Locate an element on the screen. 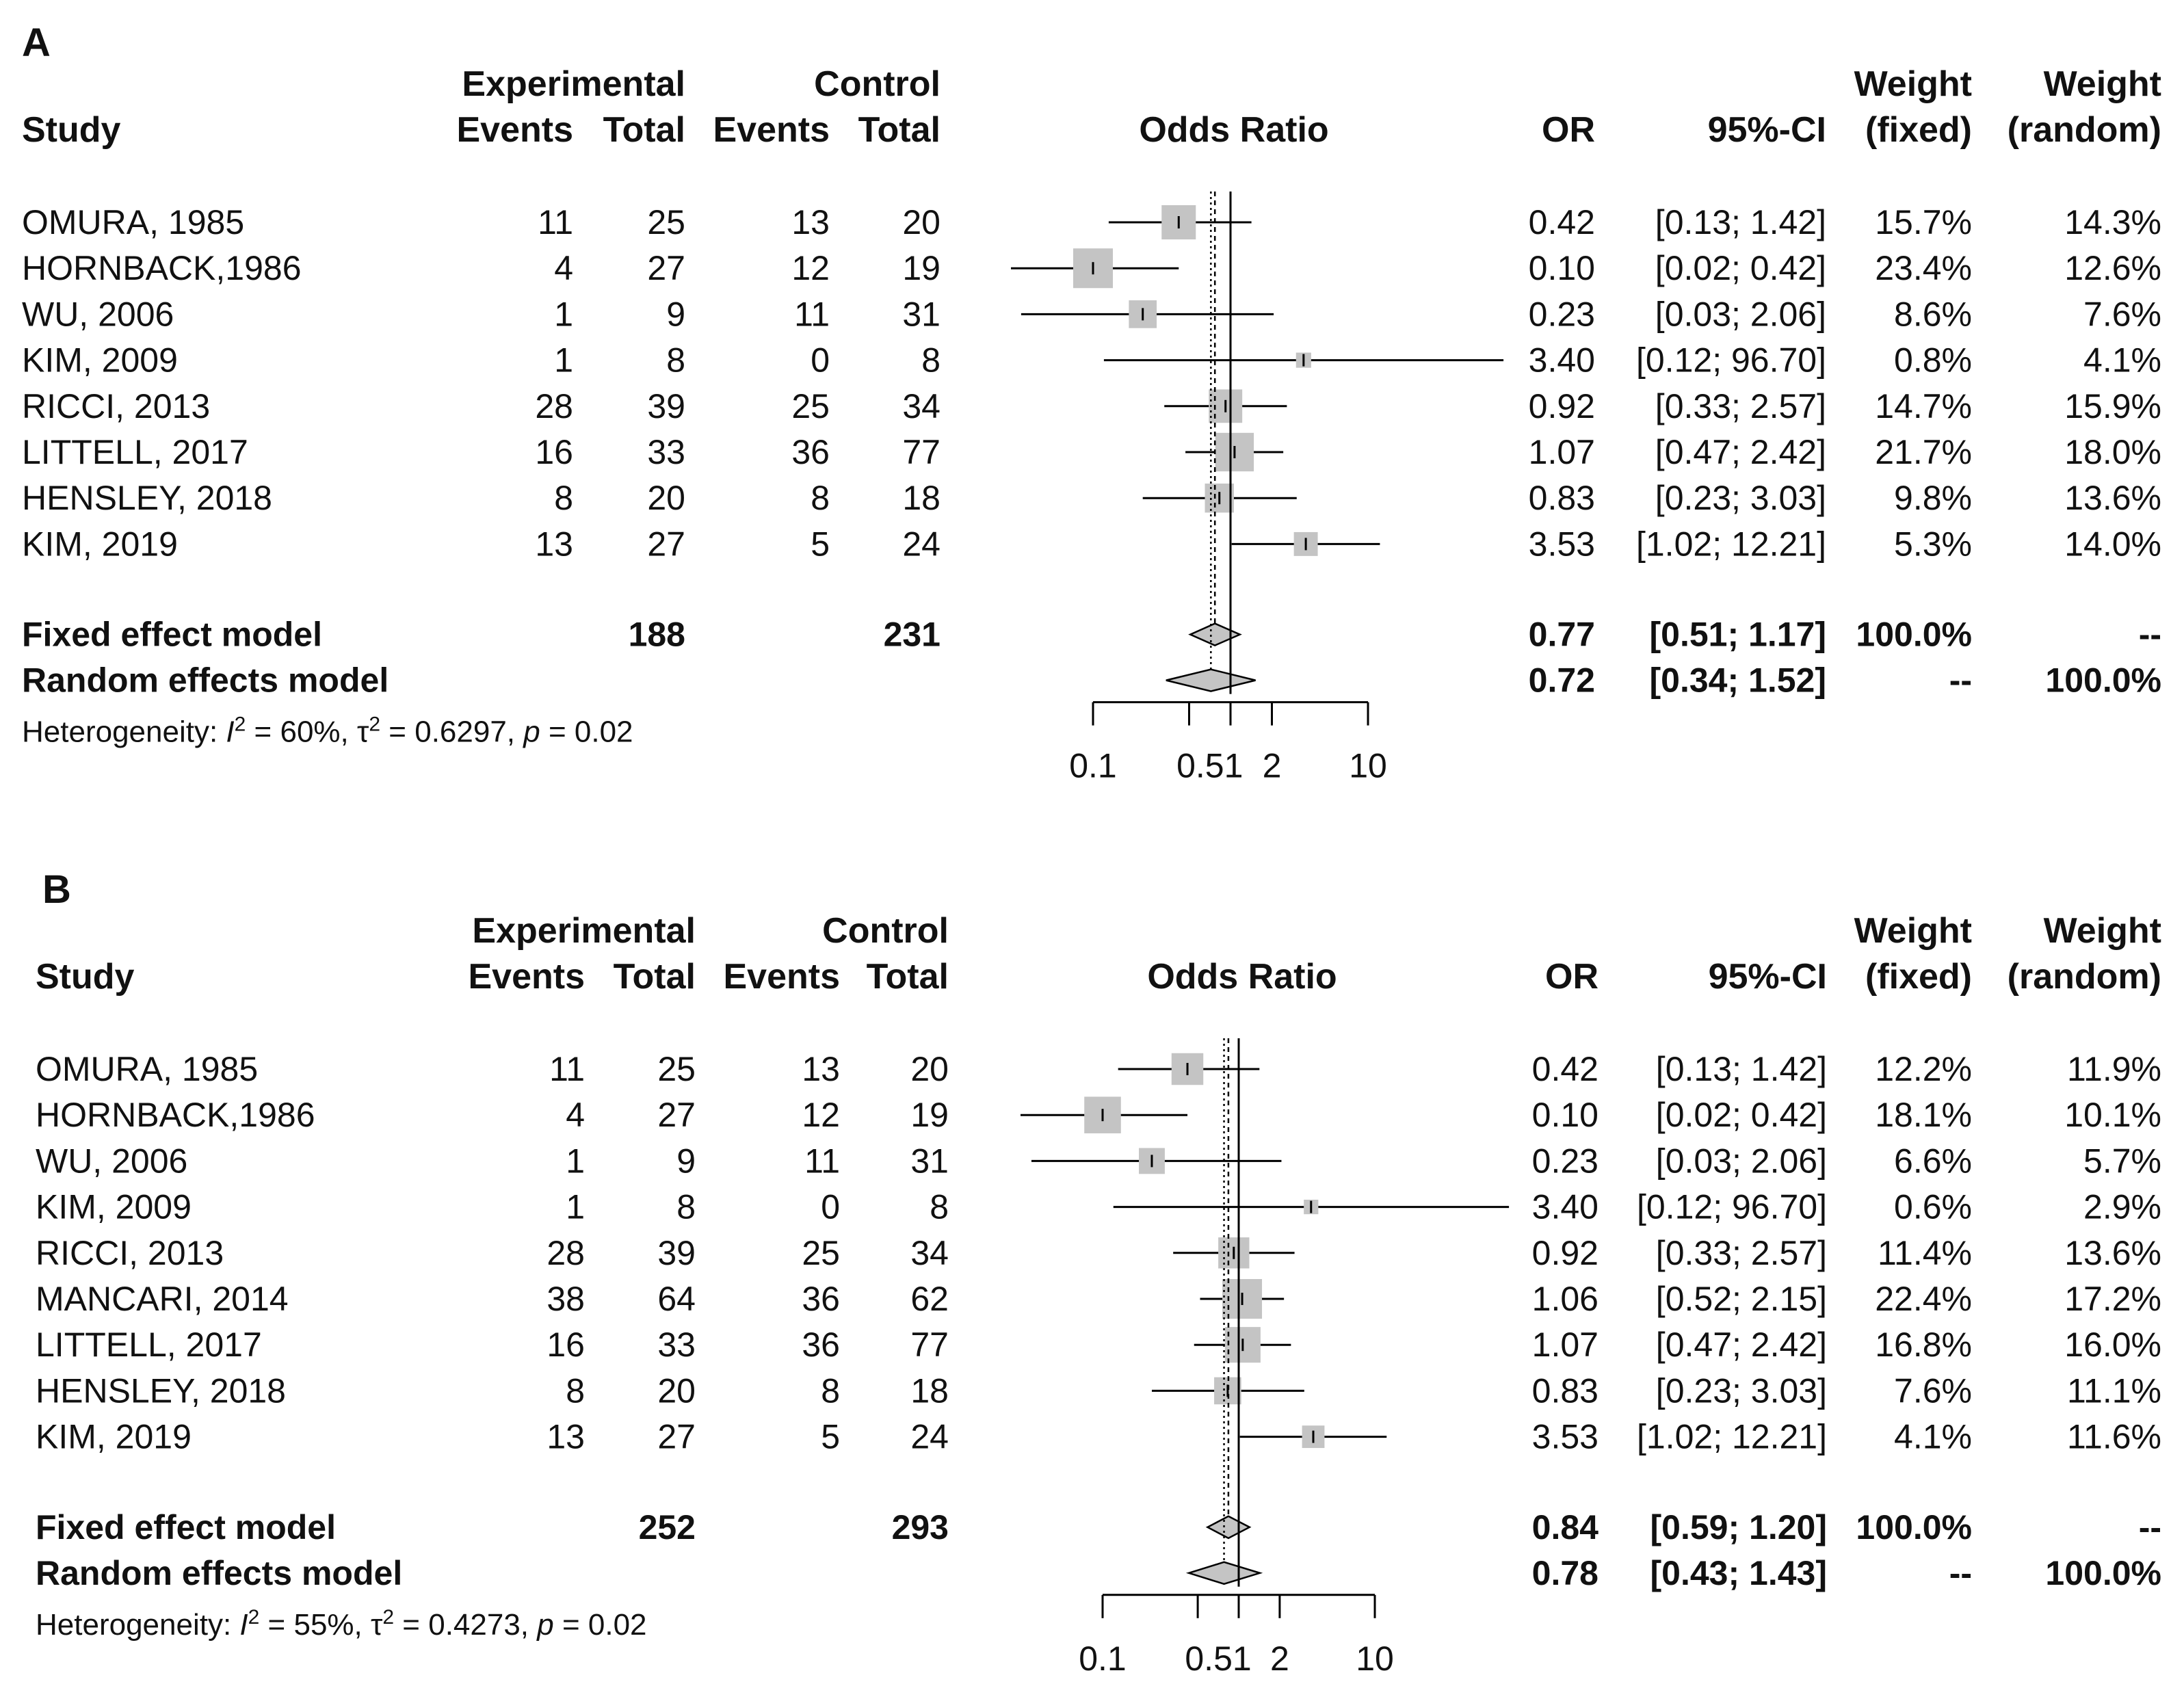 The height and width of the screenshot is (1699, 2184). x-tick-label: 0.1 is located at coordinates (1093, 766).